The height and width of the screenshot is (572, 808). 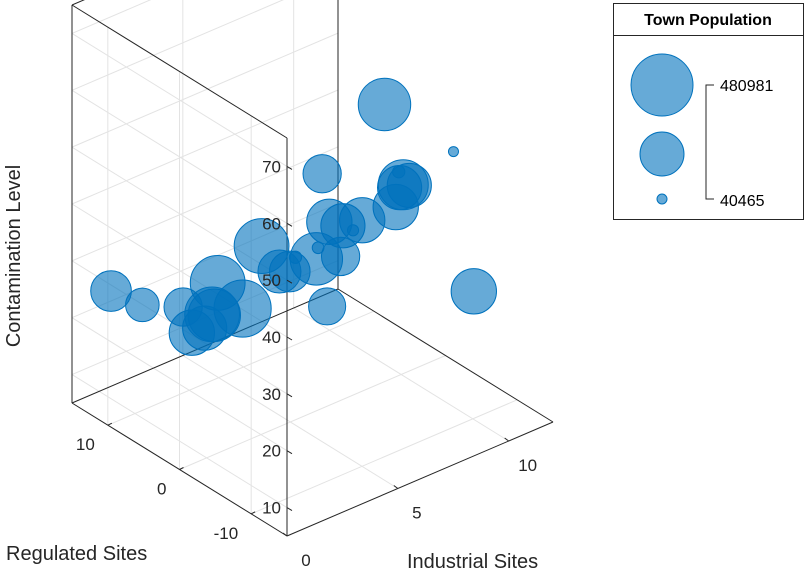 What do you see at coordinates (14, 256) in the screenshot?
I see `z-axis-label: Contamination Level` at bounding box center [14, 256].